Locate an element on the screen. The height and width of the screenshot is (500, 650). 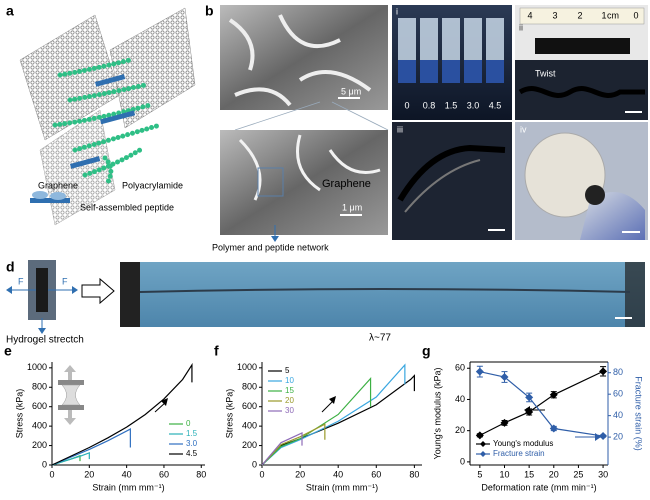
legend-label: Fracture strain is located at coordinates (519, 453).